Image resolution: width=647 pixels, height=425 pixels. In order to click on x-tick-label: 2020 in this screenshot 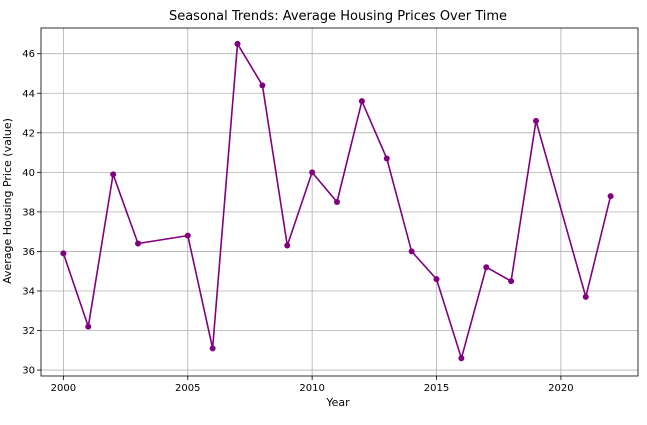, I will do `click(560, 388)`.